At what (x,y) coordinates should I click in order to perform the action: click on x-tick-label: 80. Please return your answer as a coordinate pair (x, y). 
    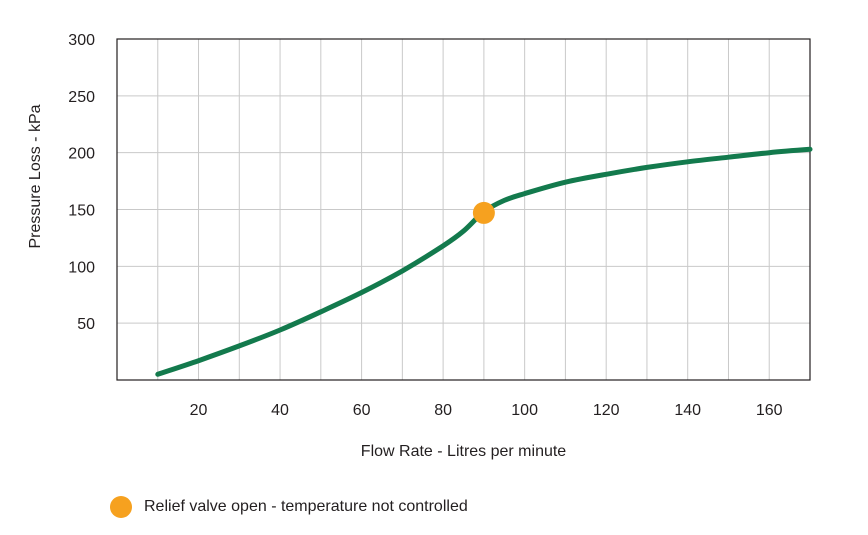
    Looking at the image, I should click on (443, 410).